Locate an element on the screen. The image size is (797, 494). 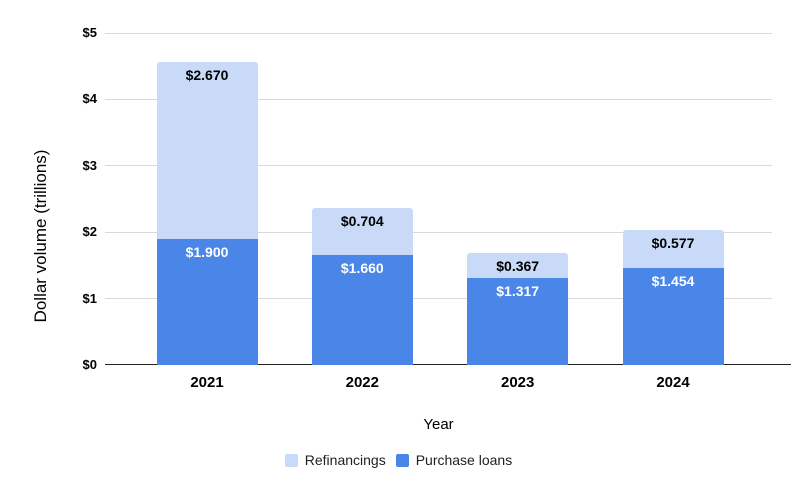
legend-swatch-purchase-loans is located at coordinates (402, 460).